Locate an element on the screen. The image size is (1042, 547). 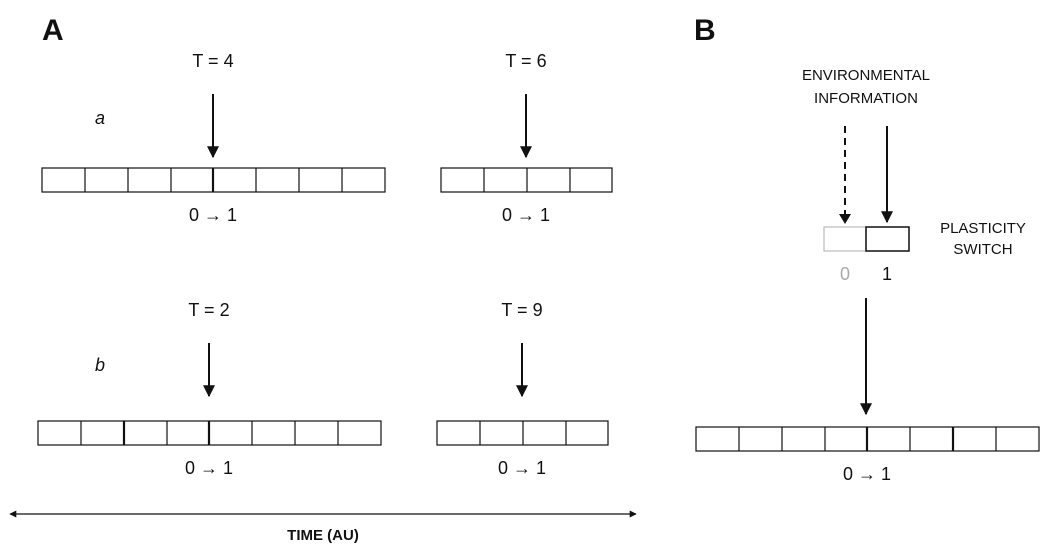
switch-off-value: 0 is located at coordinates (845, 274).